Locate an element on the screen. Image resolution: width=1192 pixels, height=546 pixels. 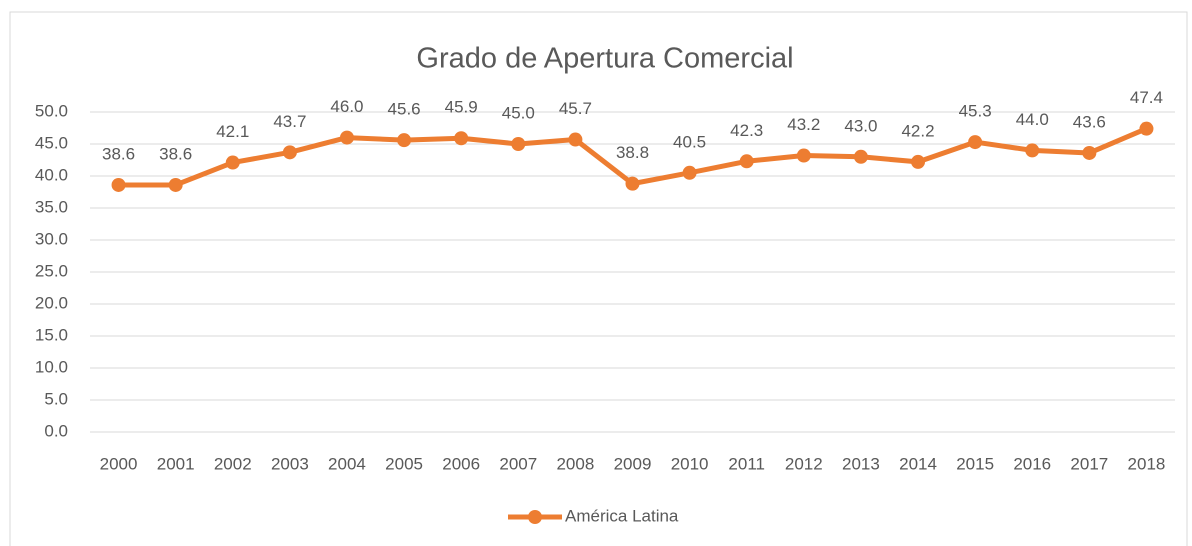
x-tick-label: 2017 is located at coordinates (1089, 463).